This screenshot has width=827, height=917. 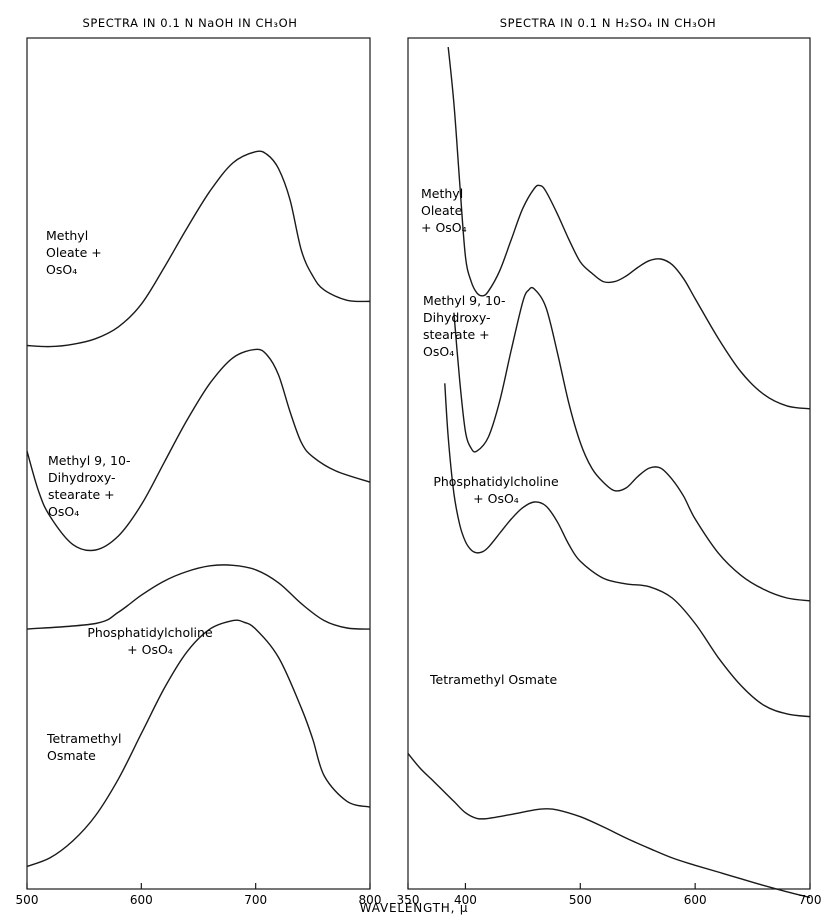 I want to click on left-x-ticks: 500 600 700 800, so click(x=199, y=895).